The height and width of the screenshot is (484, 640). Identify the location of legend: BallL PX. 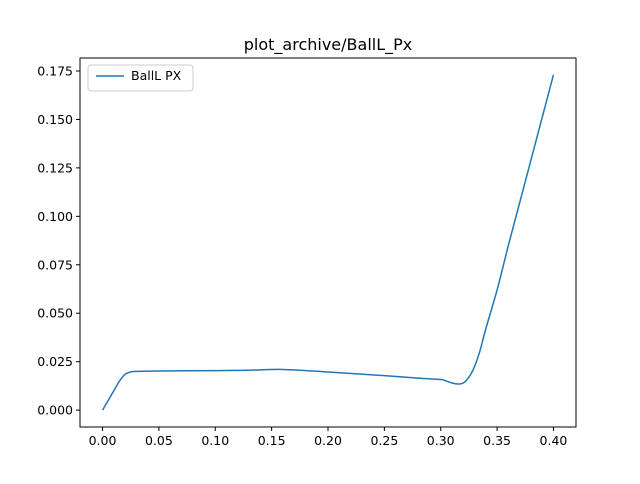
(140, 78).